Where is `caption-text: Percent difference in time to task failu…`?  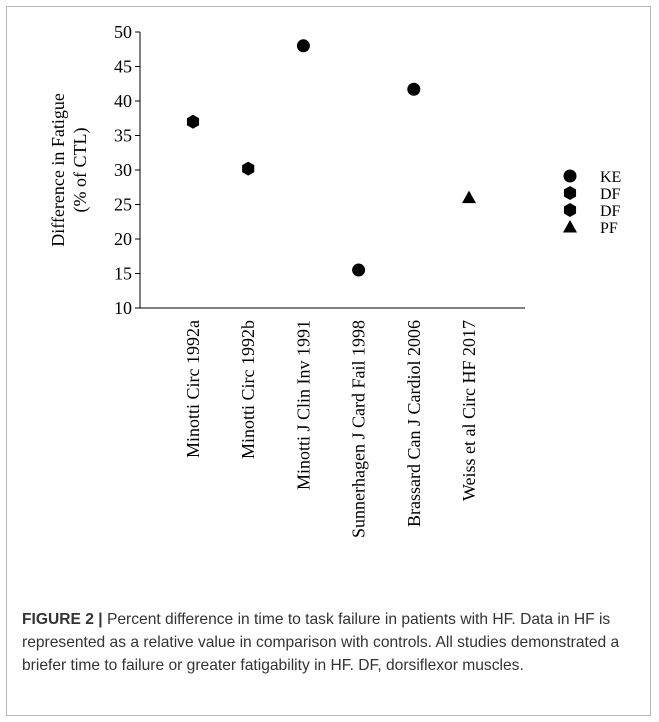 caption-text: Percent difference in time to task failu… is located at coordinates (321, 642).